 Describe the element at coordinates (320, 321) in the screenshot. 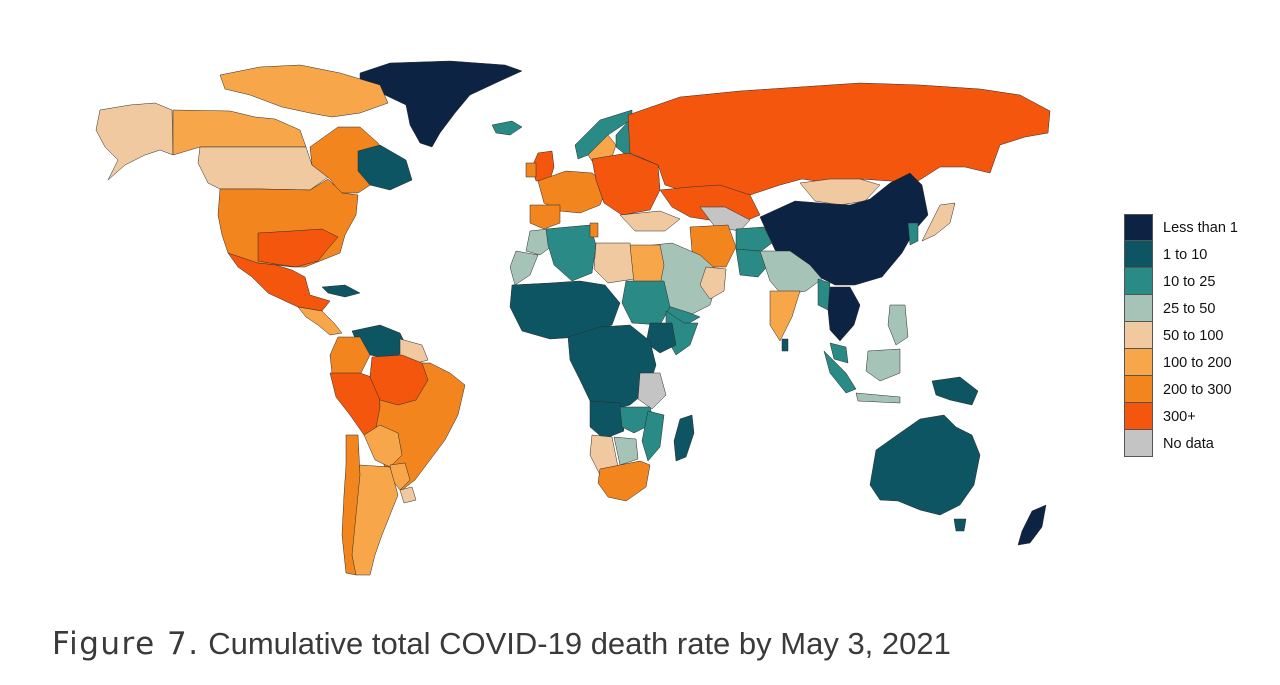

I see `region-central-america` at that location.